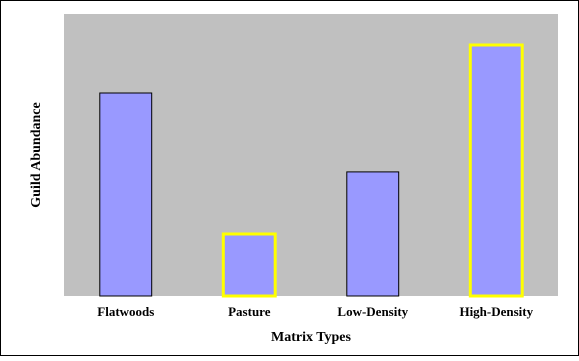  What do you see at coordinates (496, 170) in the screenshot?
I see `bar-high-density` at bounding box center [496, 170].